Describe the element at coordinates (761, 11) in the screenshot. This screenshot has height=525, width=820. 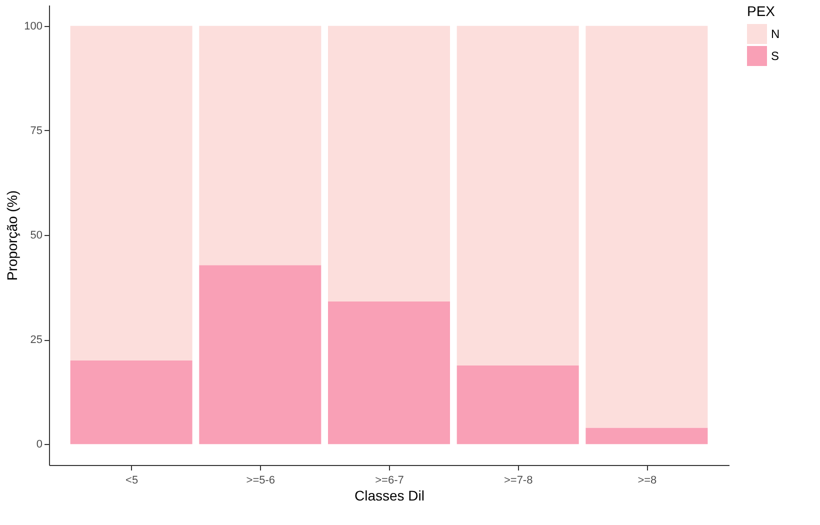
I see `legend-title: PEX` at that location.